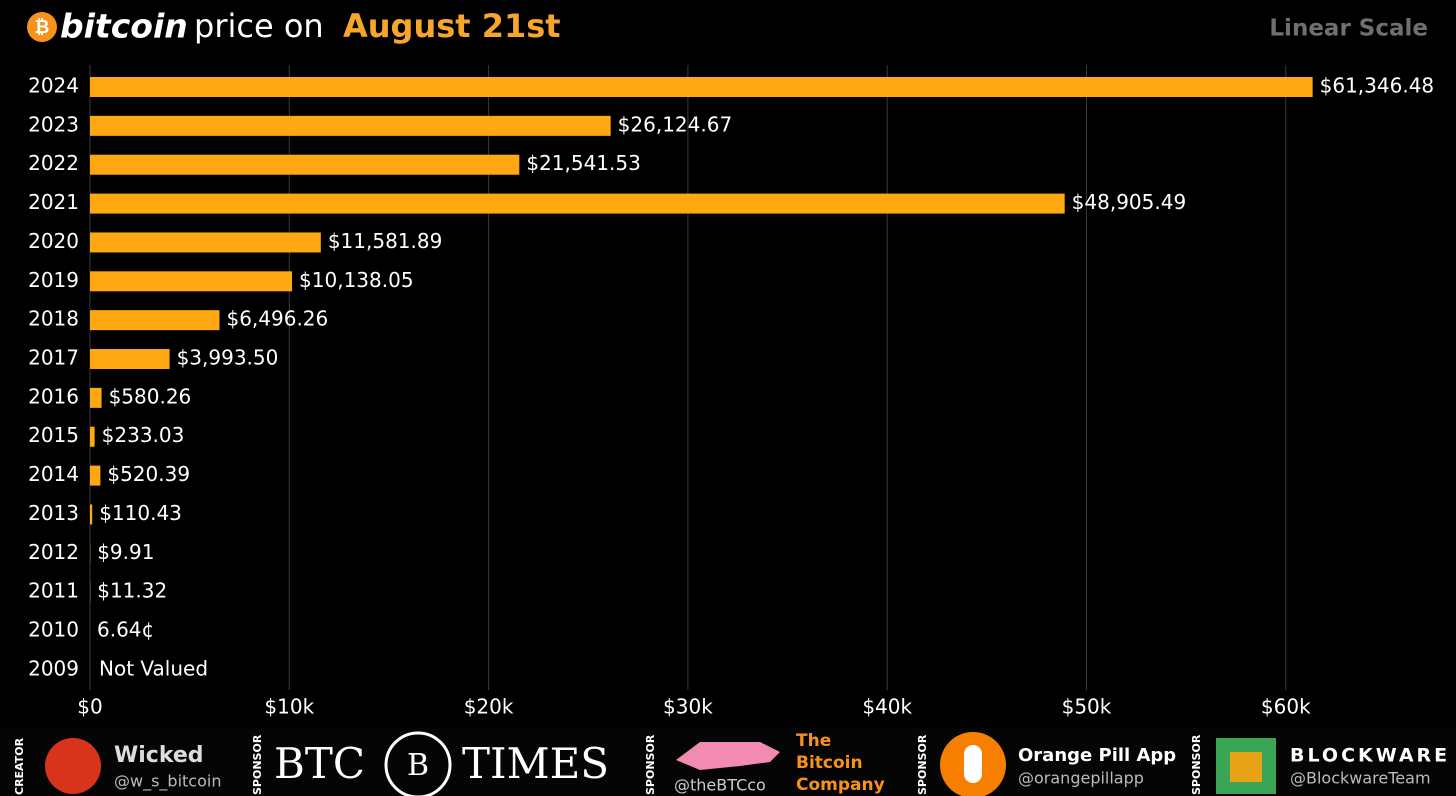 This screenshot has height=796, width=1456. Describe the element at coordinates (125, 552) in the screenshot. I see `data-label: $9.91` at that location.